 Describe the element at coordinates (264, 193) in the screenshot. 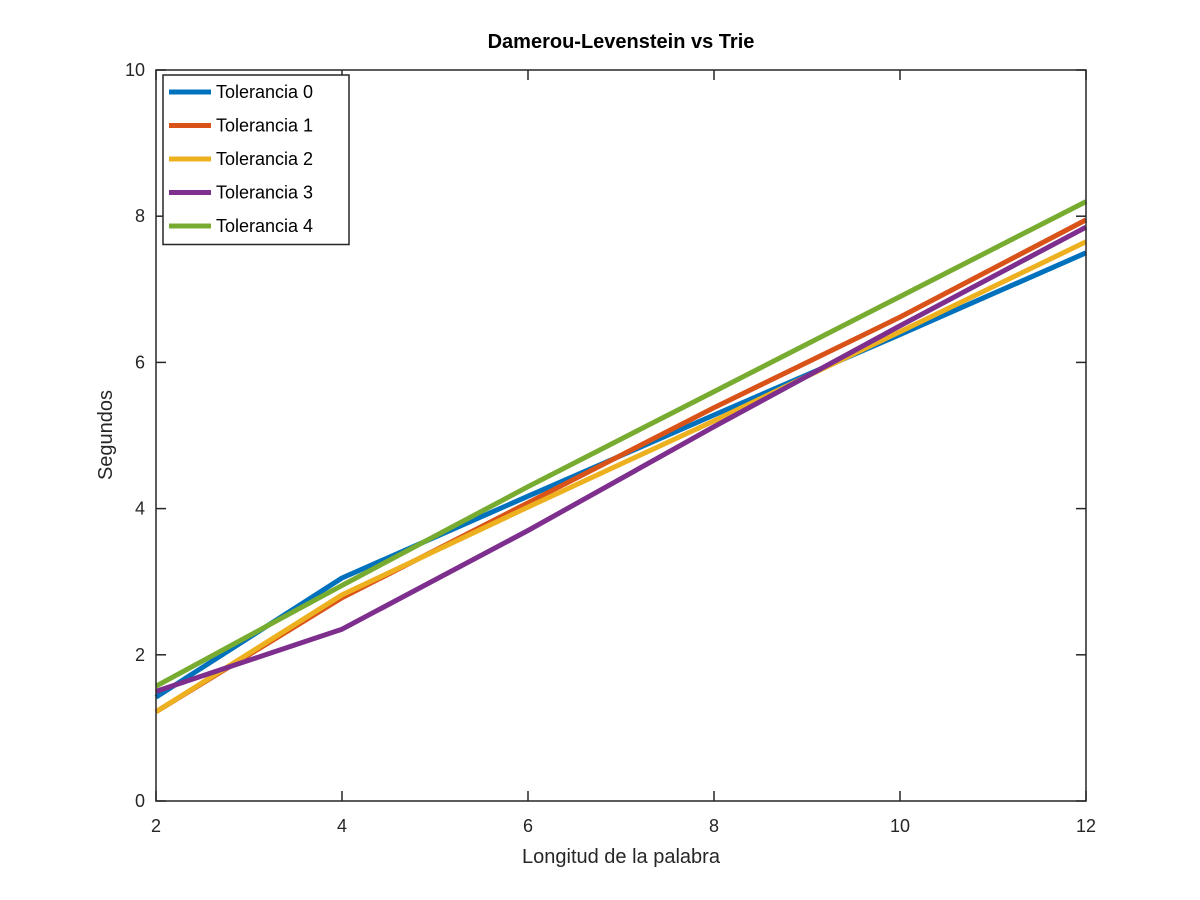

I see `legend-label-3: Tolerancia 3` at that location.